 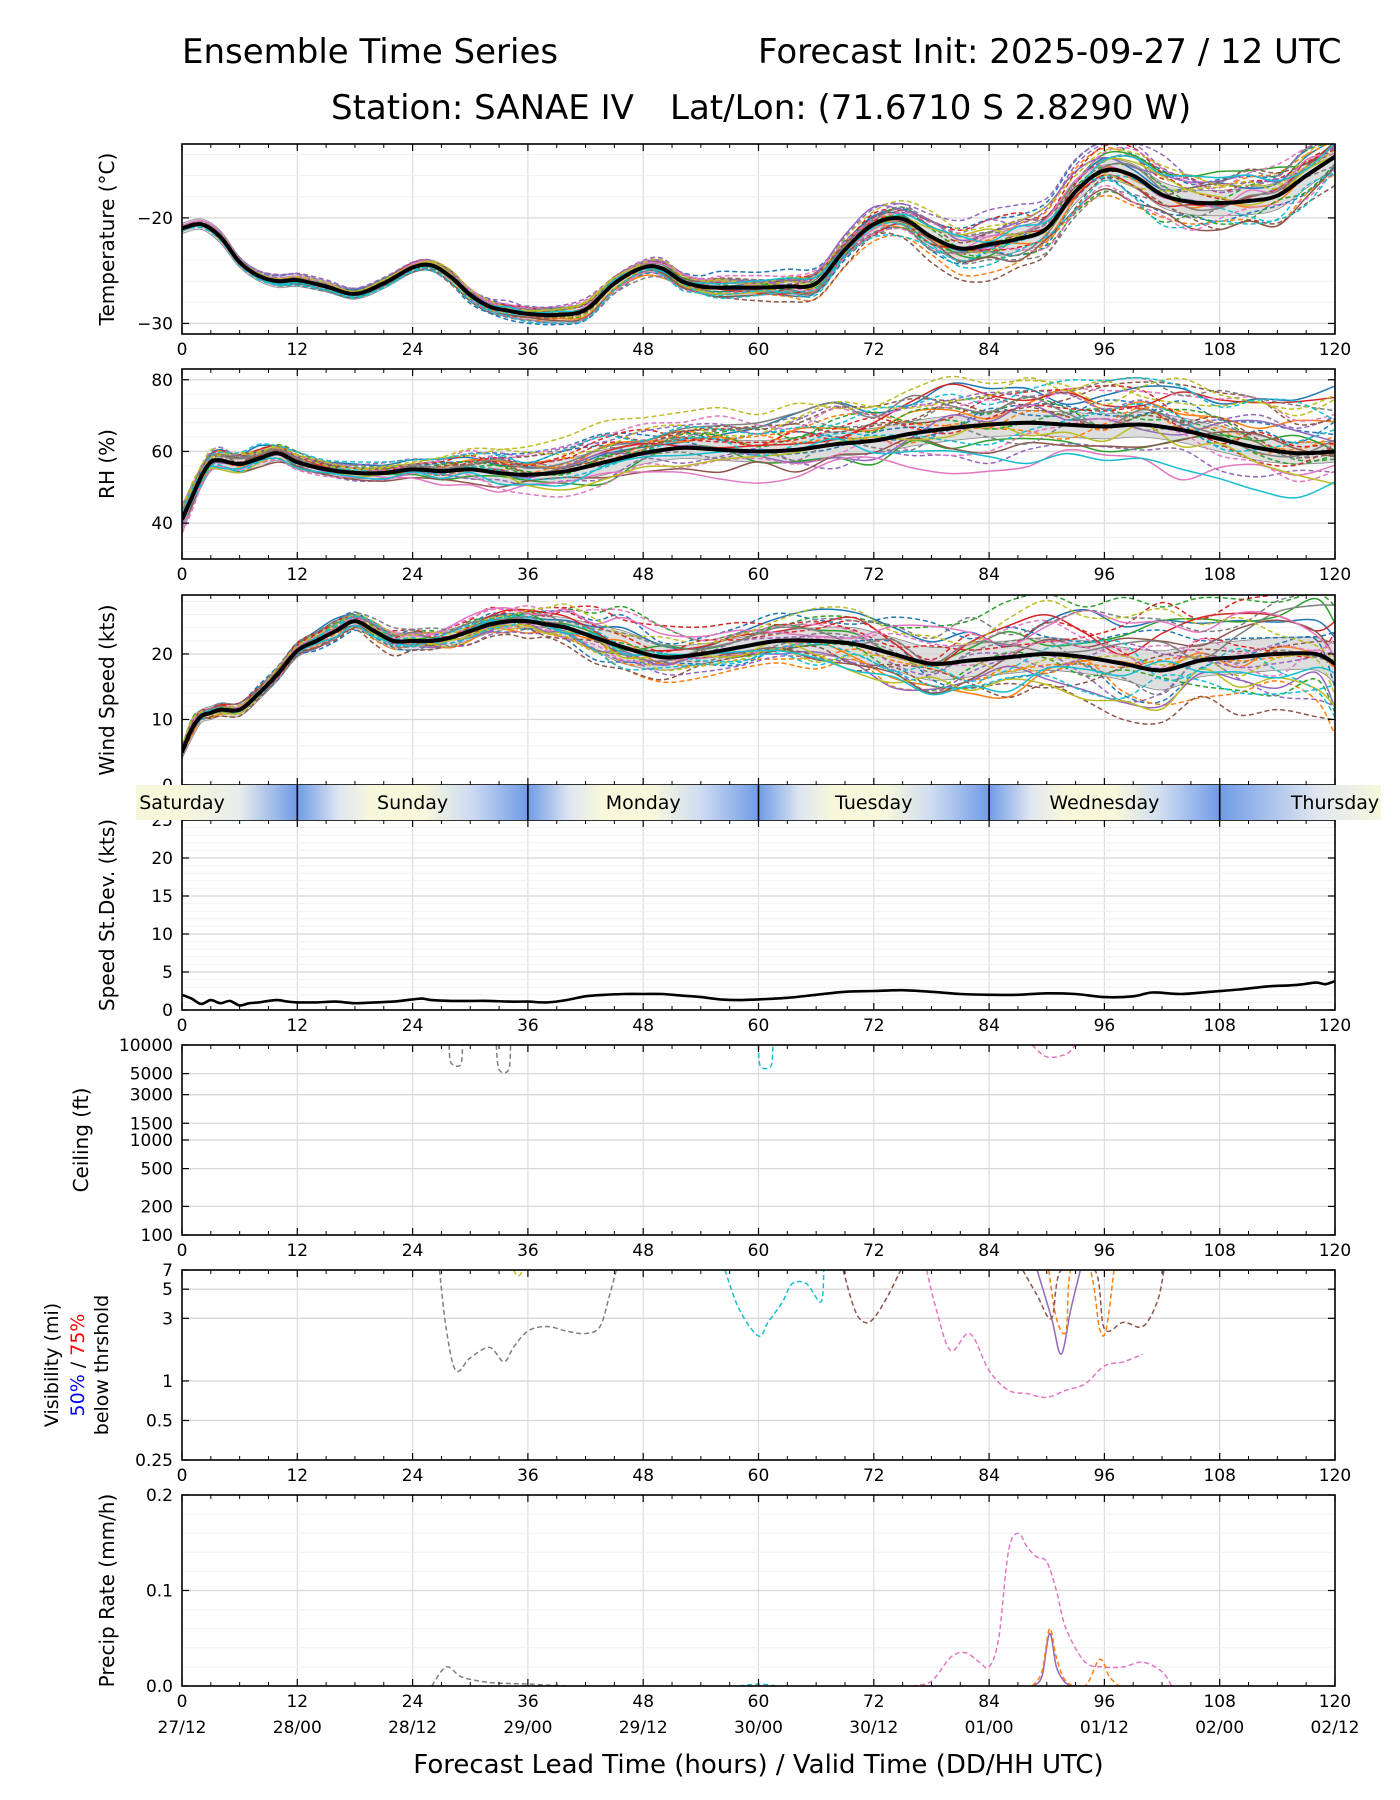 What do you see at coordinates (370, 52) in the screenshot?
I see `title-left: Ensemble Time Series` at bounding box center [370, 52].